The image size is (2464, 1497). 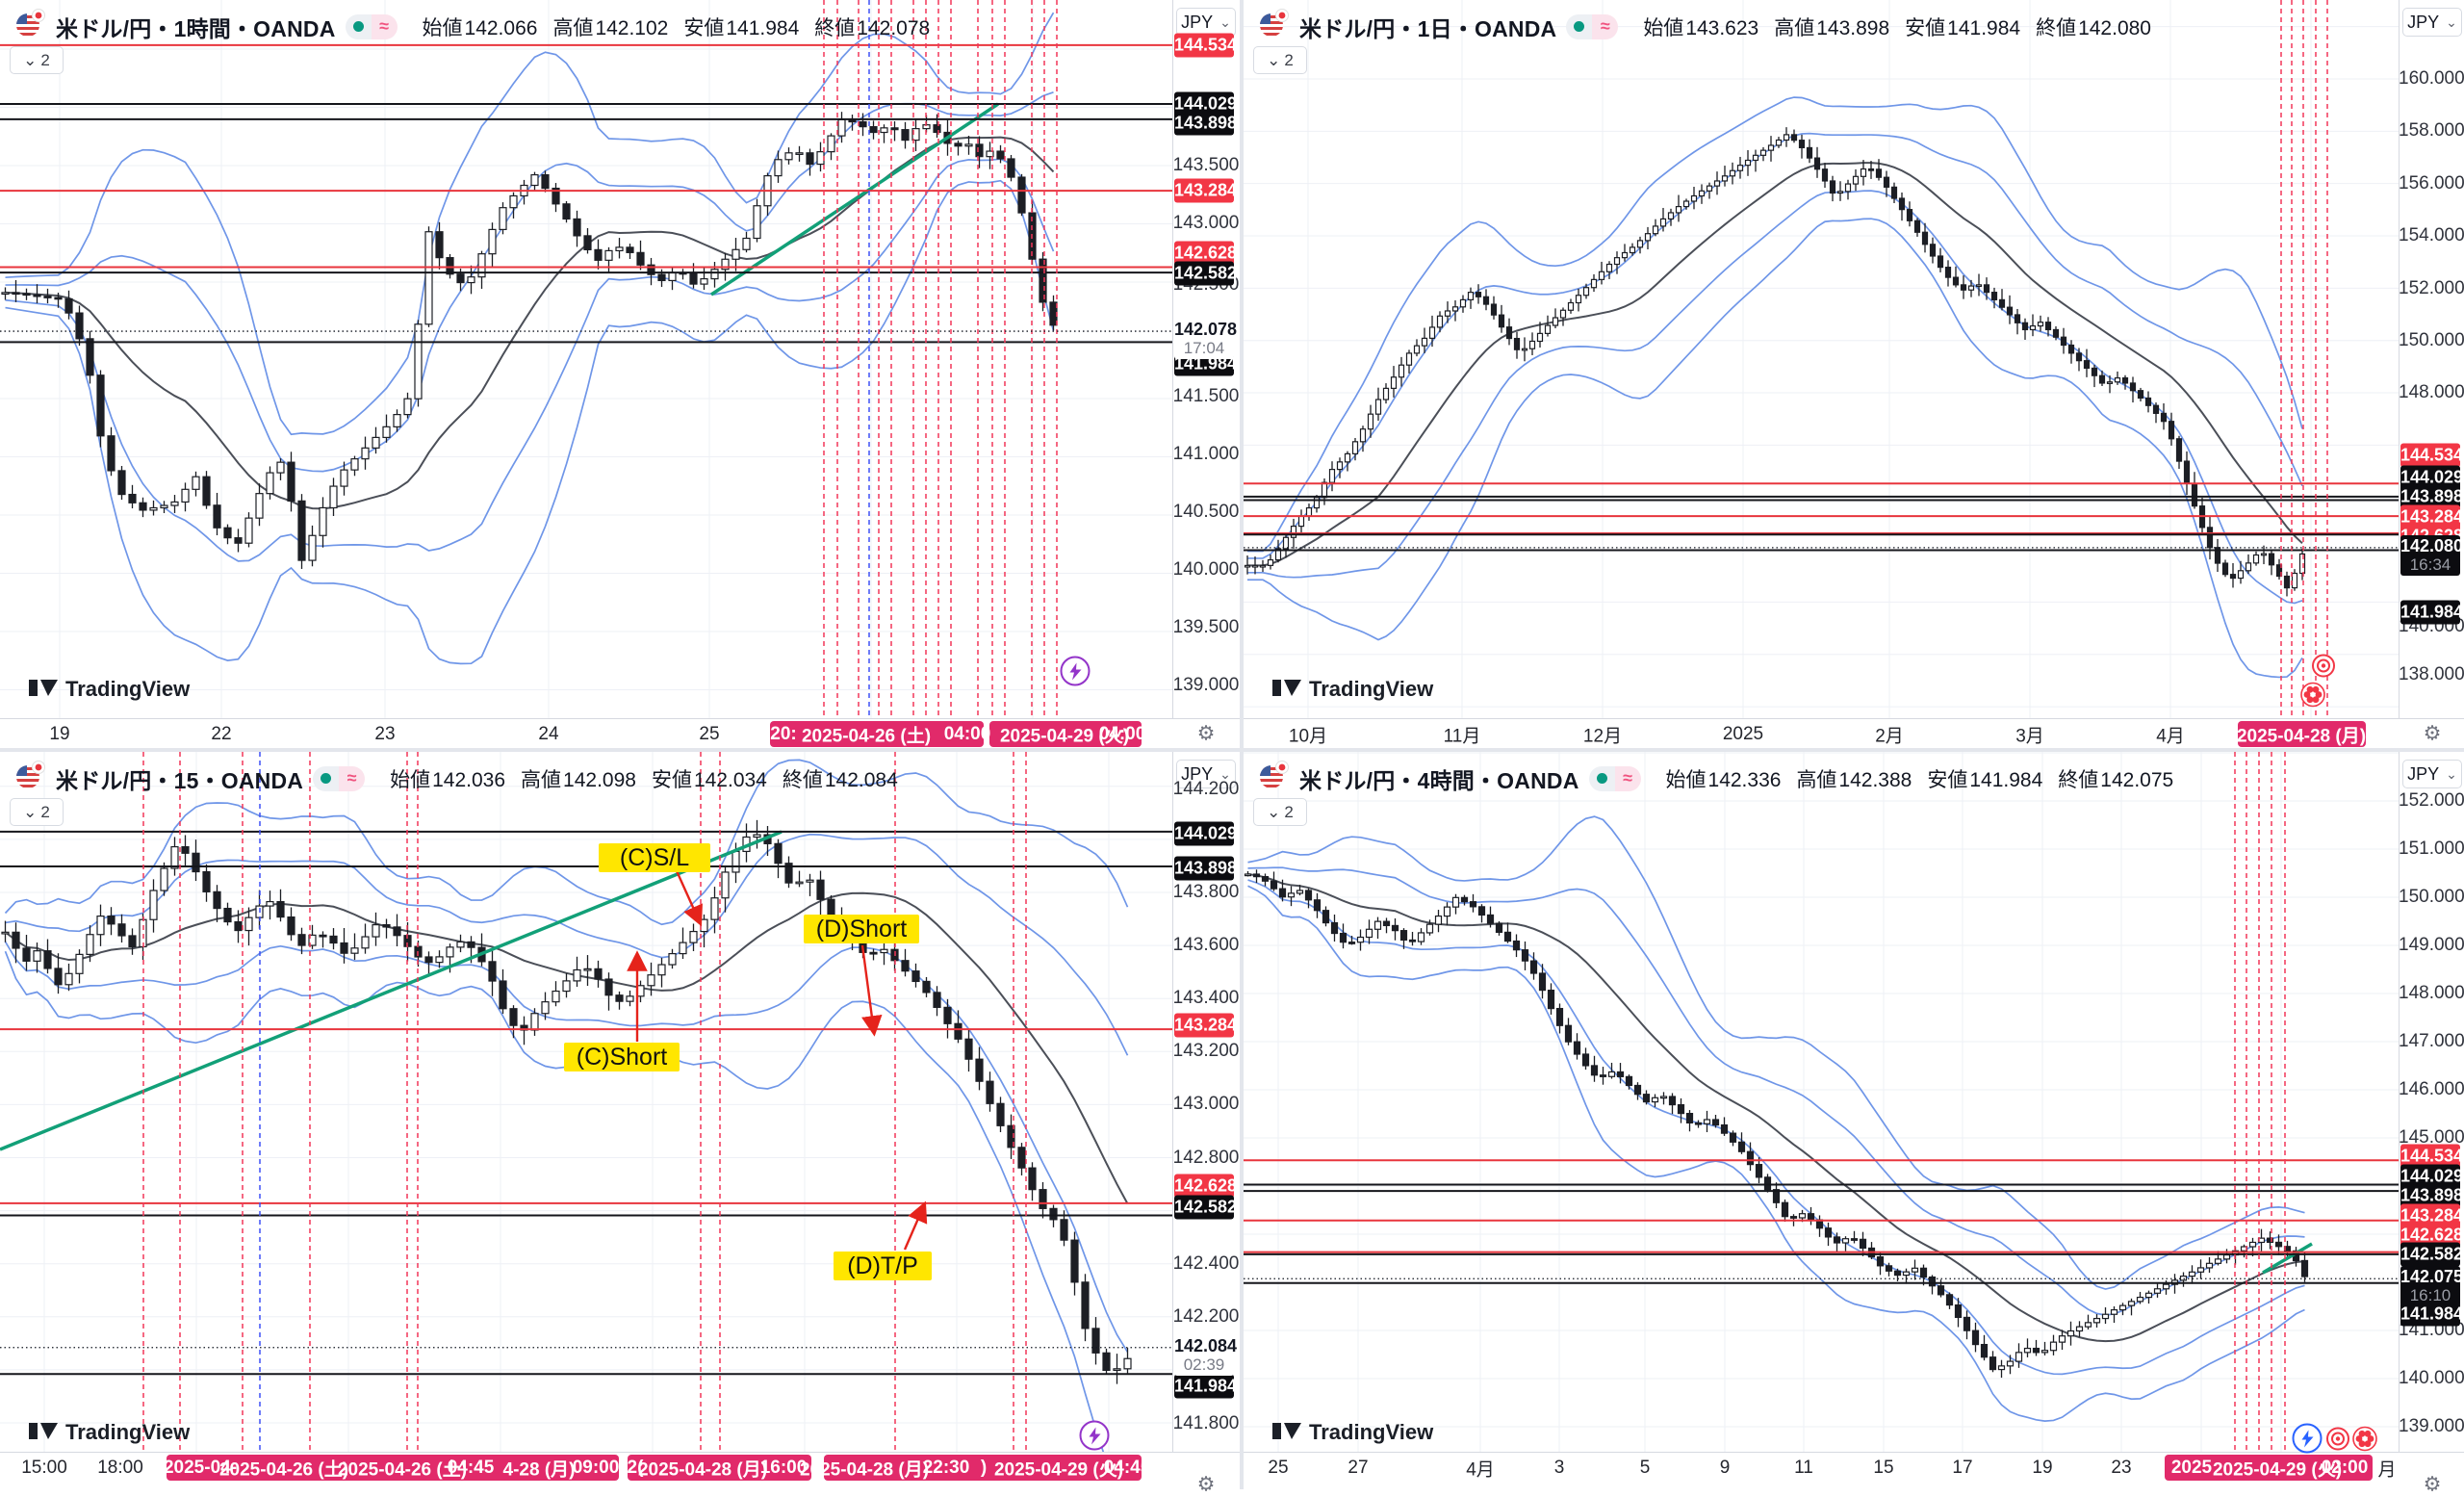 What do you see at coordinates (1559, 1468) in the screenshot?
I see `time-tick-label: 3` at bounding box center [1559, 1468].